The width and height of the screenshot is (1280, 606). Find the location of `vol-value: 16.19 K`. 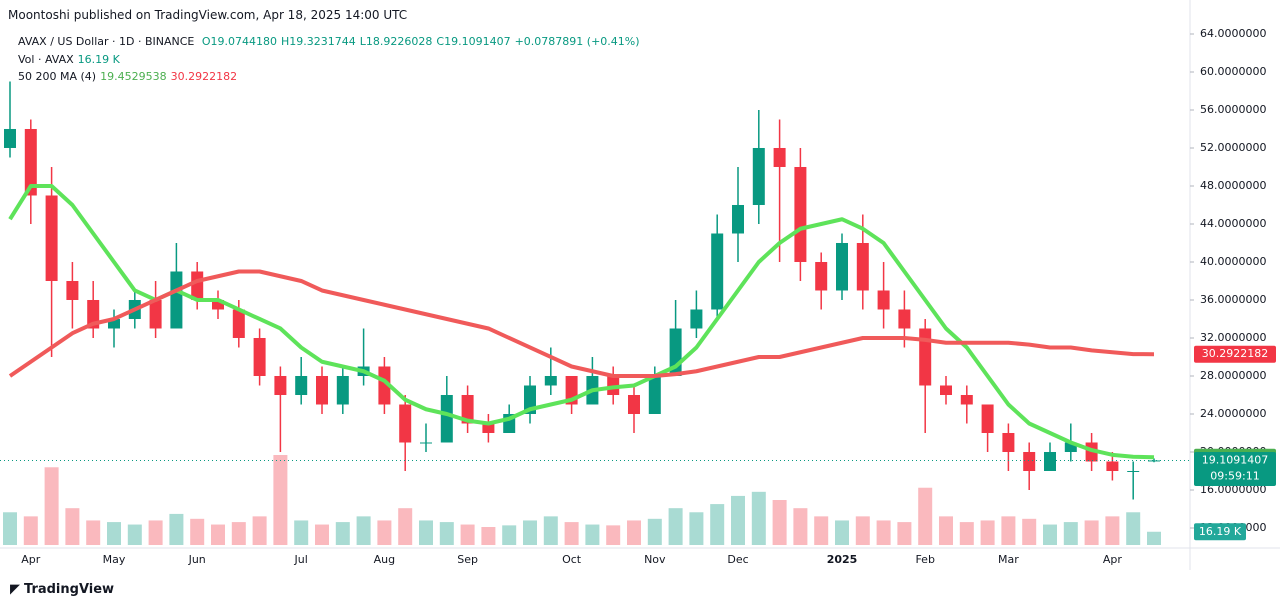

vol-value: 16.19 K is located at coordinates (98, 59).